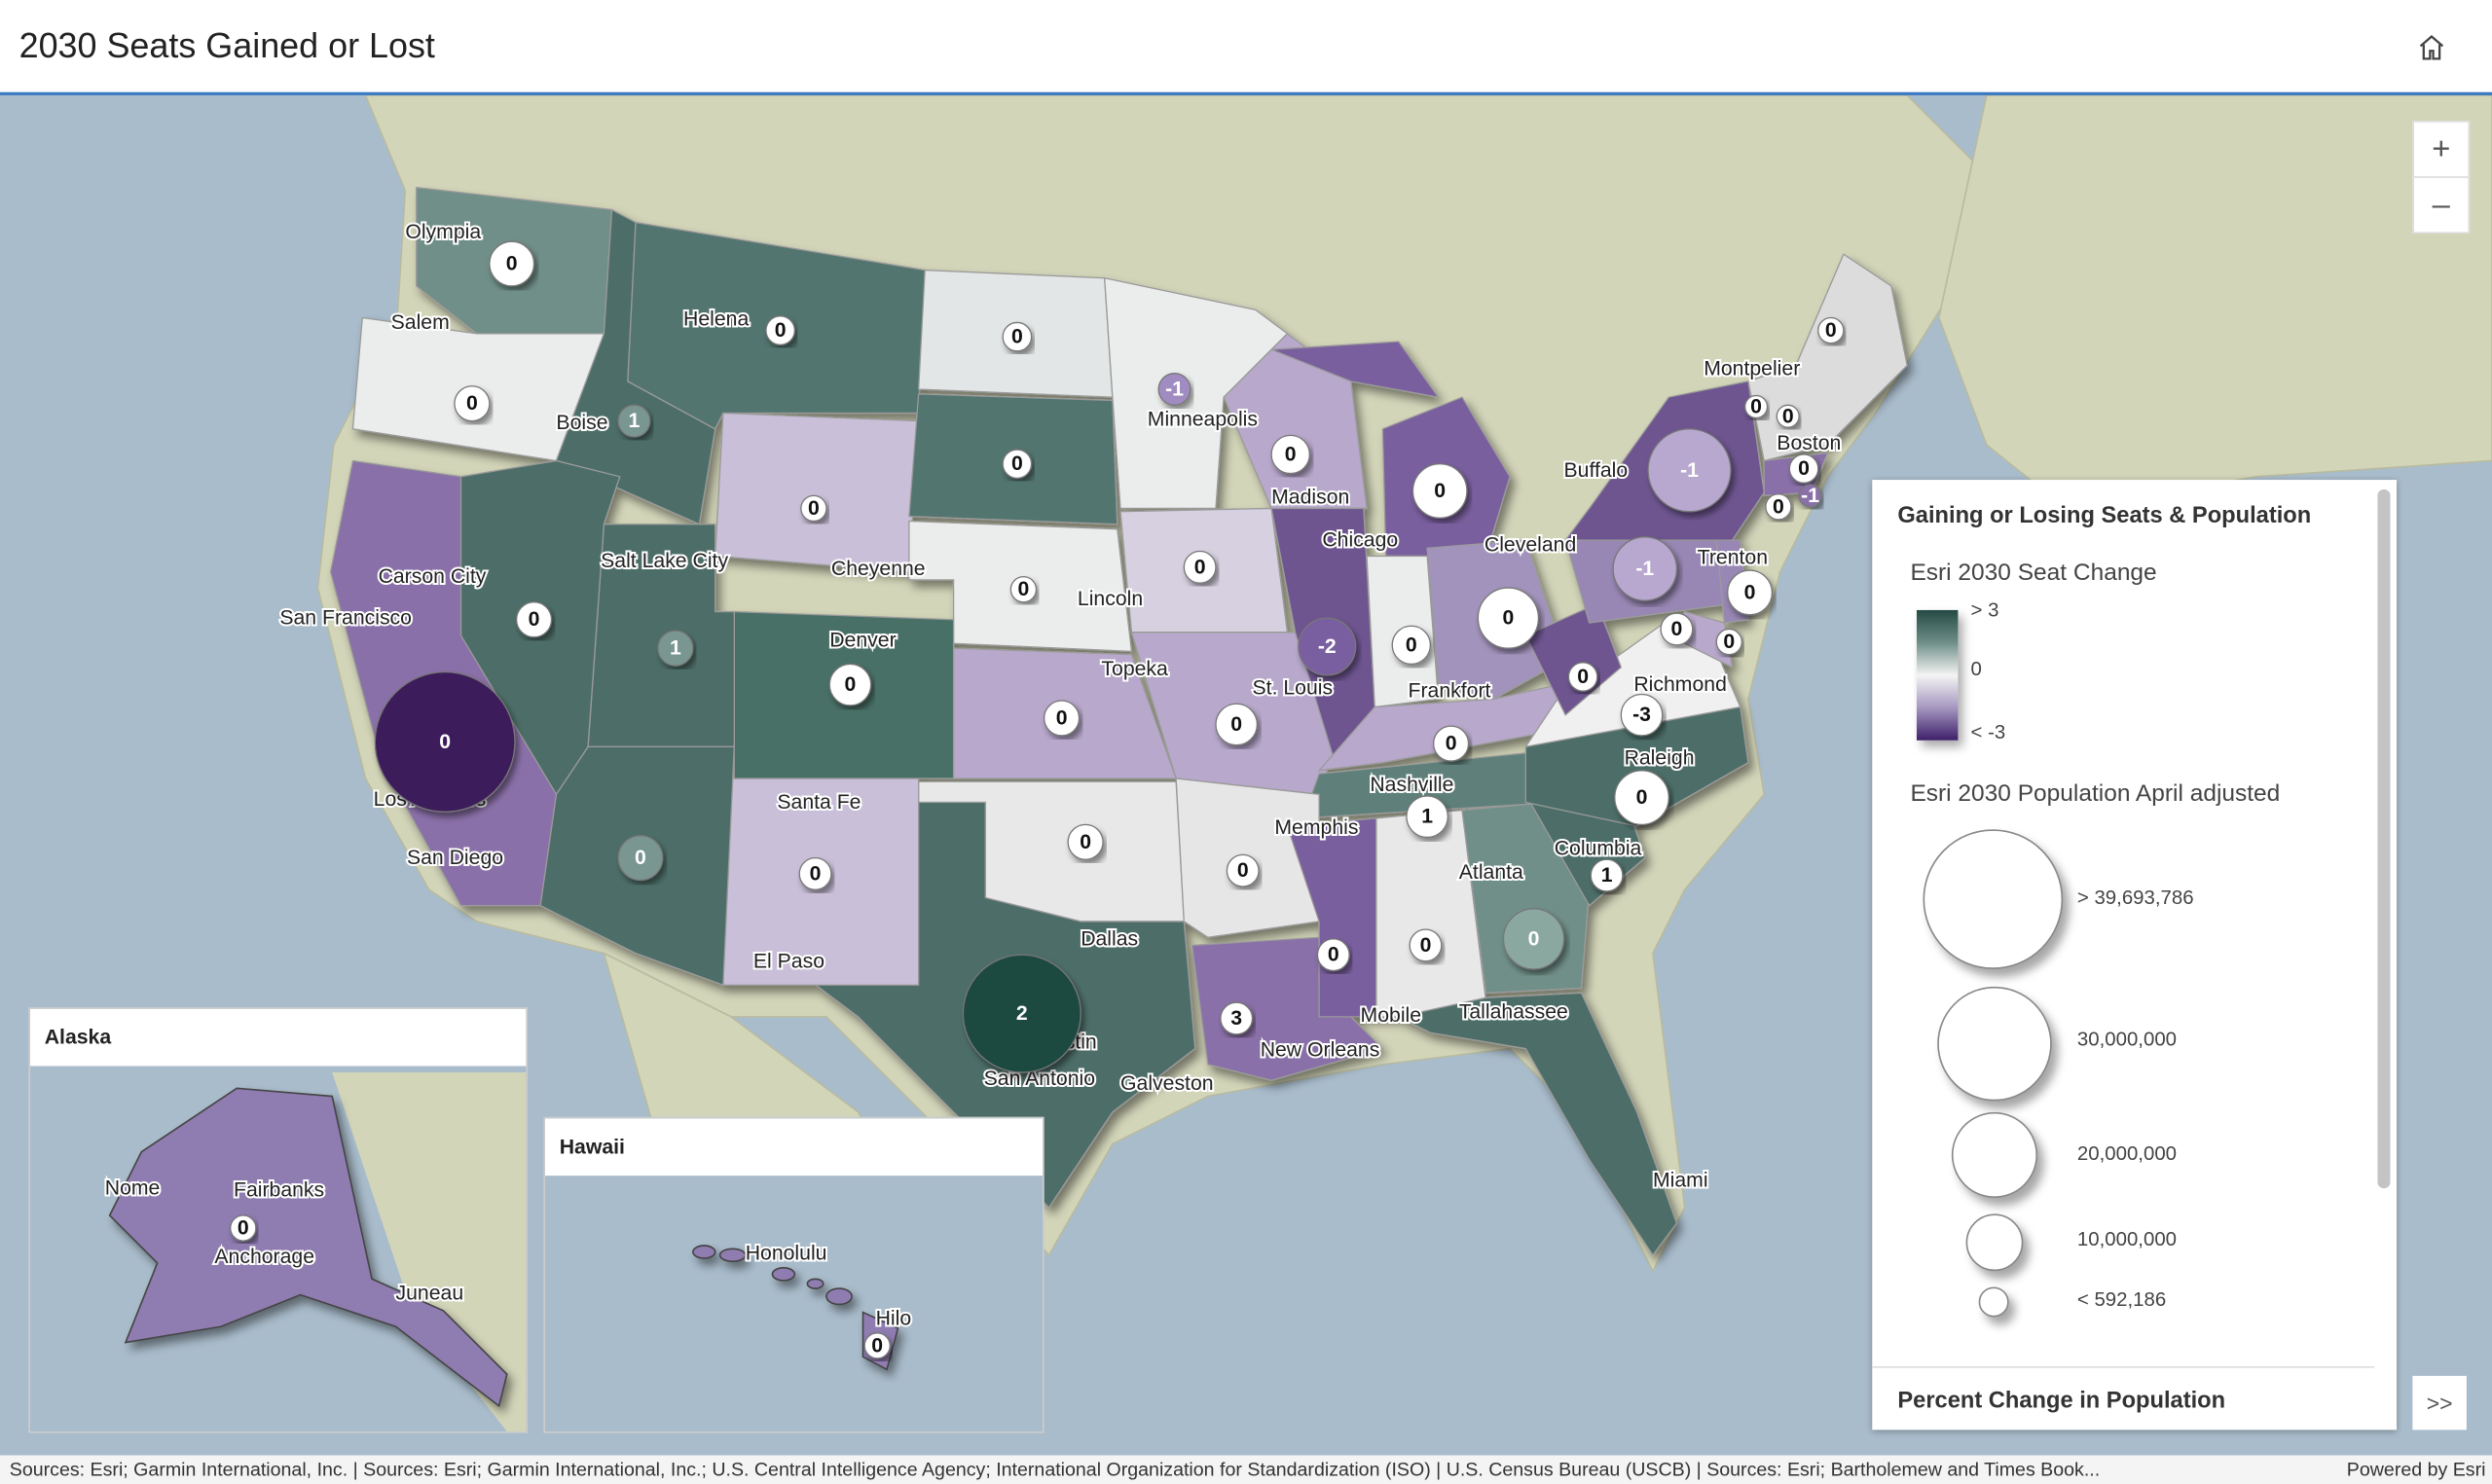 The image size is (2492, 1484). What do you see at coordinates (2441, 205) in the screenshot?
I see `zoom-out-button: –` at bounding box center [2441, 205].